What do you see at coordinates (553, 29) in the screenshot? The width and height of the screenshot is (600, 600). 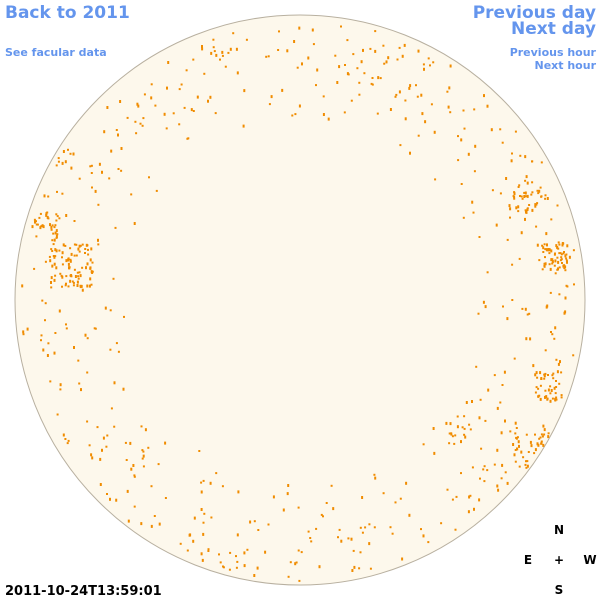 I see `next-day-link: Next day` at bounding box center [553, 29].